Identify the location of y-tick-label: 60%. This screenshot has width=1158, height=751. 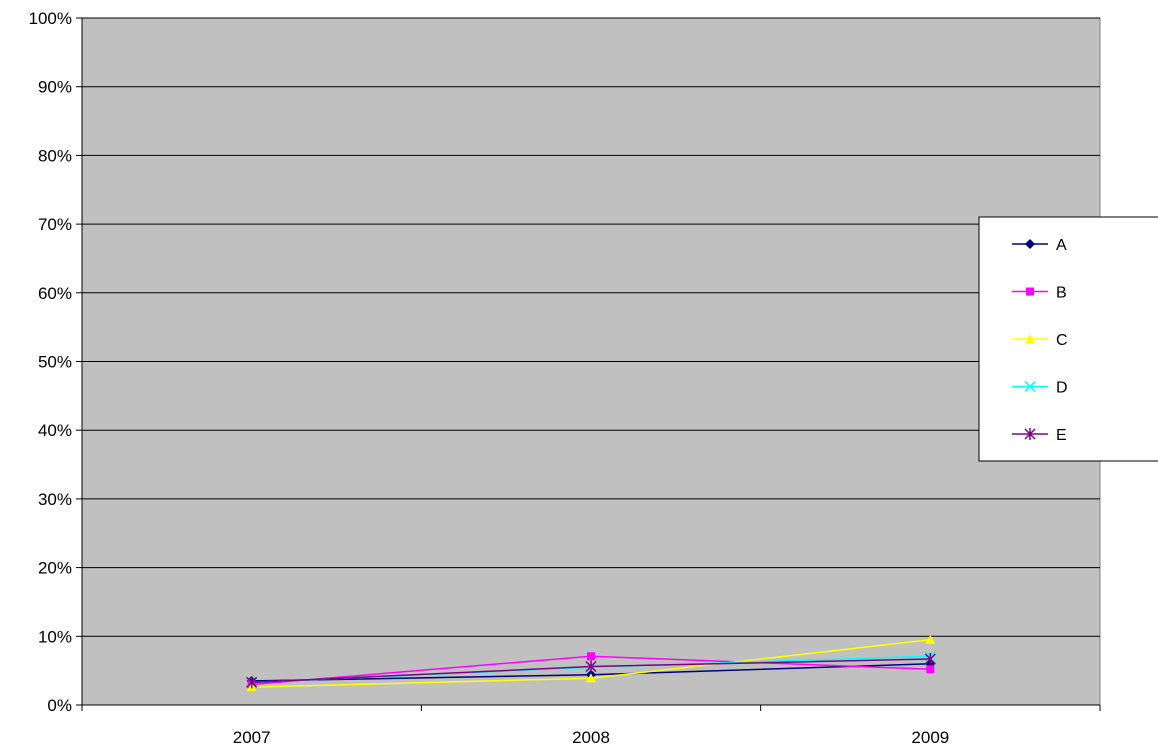
(55, 293).